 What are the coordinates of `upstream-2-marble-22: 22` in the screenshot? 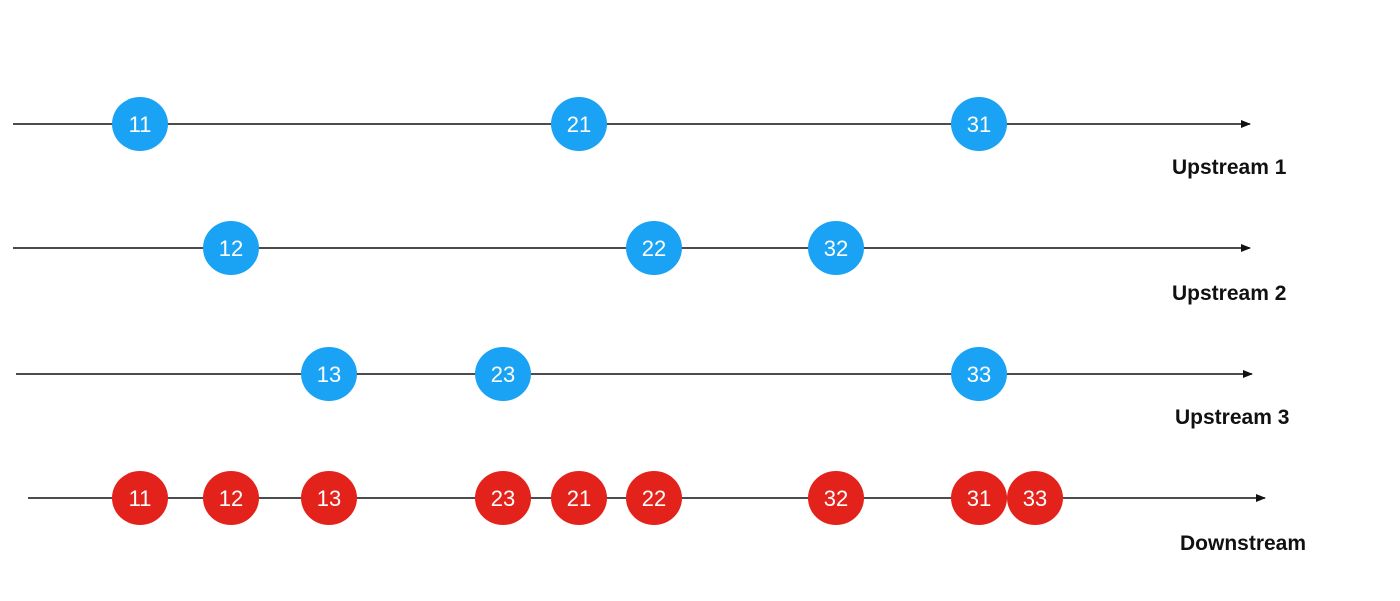 It's located at (654, 248).